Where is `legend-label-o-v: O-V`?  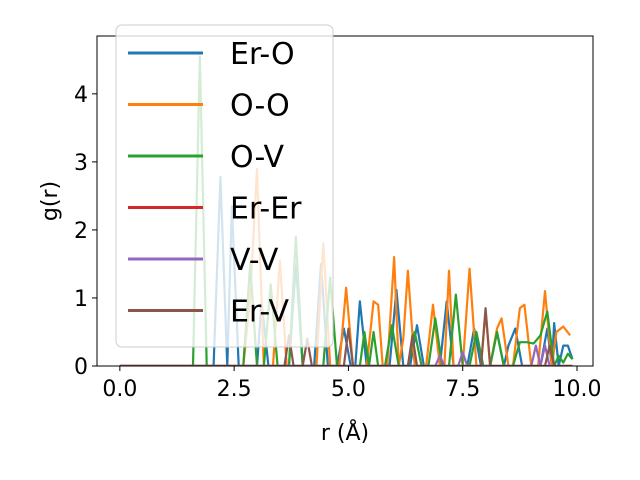
legend-label-o-v: O-V is located at coordinates (257, 157).